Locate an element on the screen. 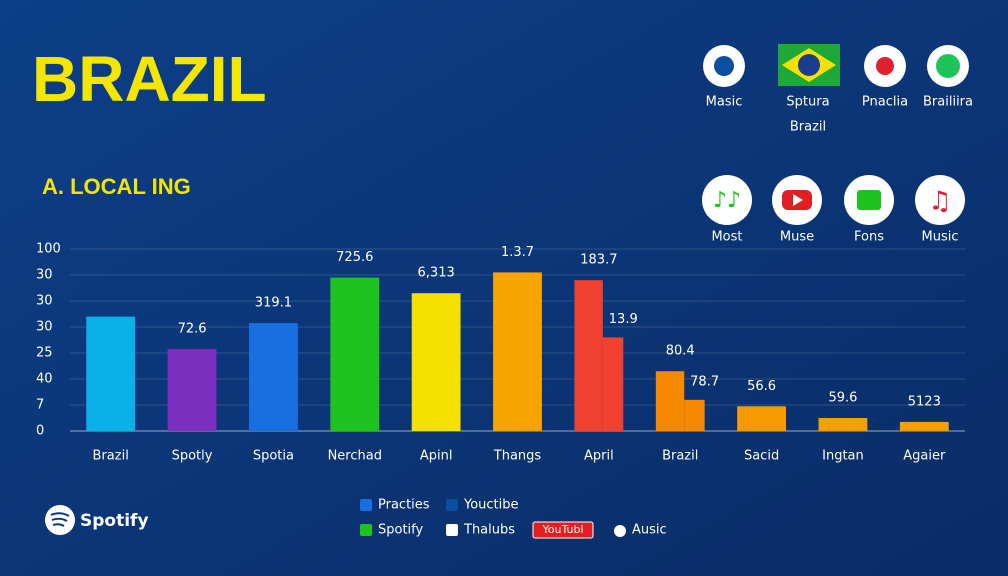 The height and width of the screenshot is (576, 1008). legend-label: Practies is located at coordinates (404, 505).